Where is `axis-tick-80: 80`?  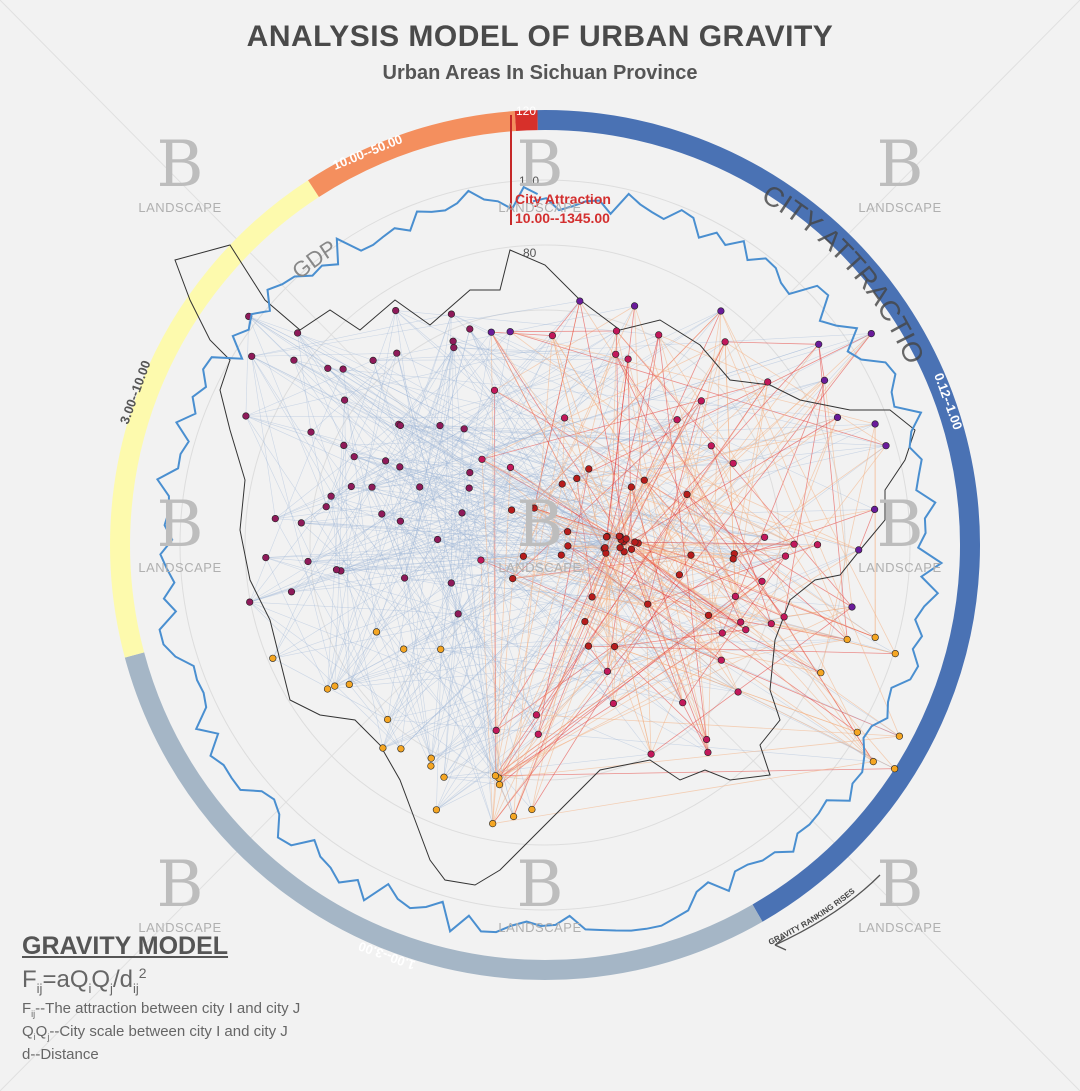
axis-tick-80: 80 is located at coordinates (530, 253).